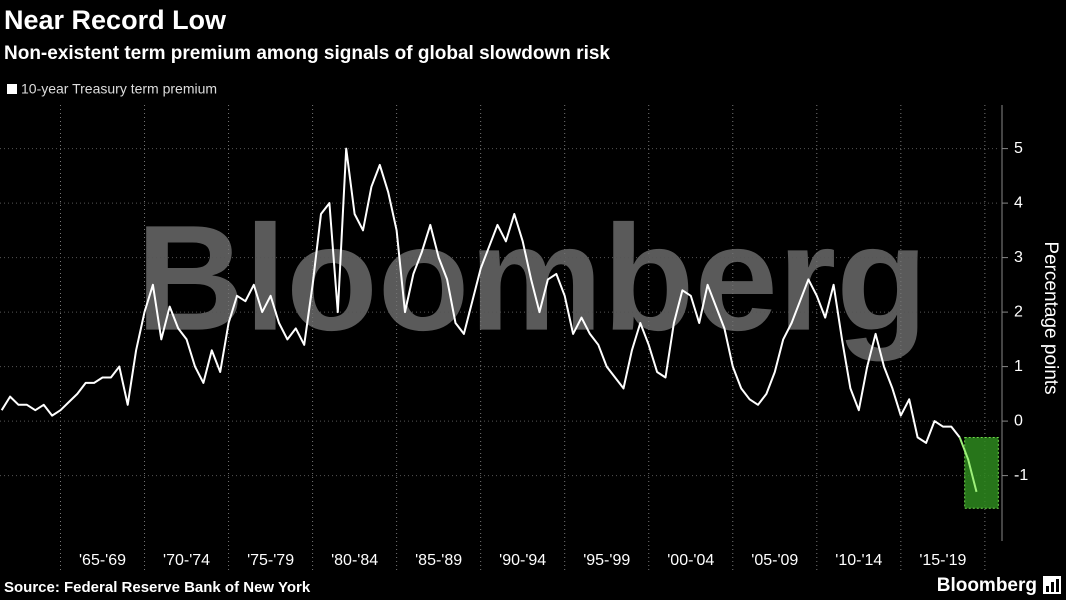 Image resolution: width=1066 pixels, height=600 pixels. Describe the element at coordinates (1050, 317) in the screenshot. I see `y-axis-label: Percentage points` at that location.